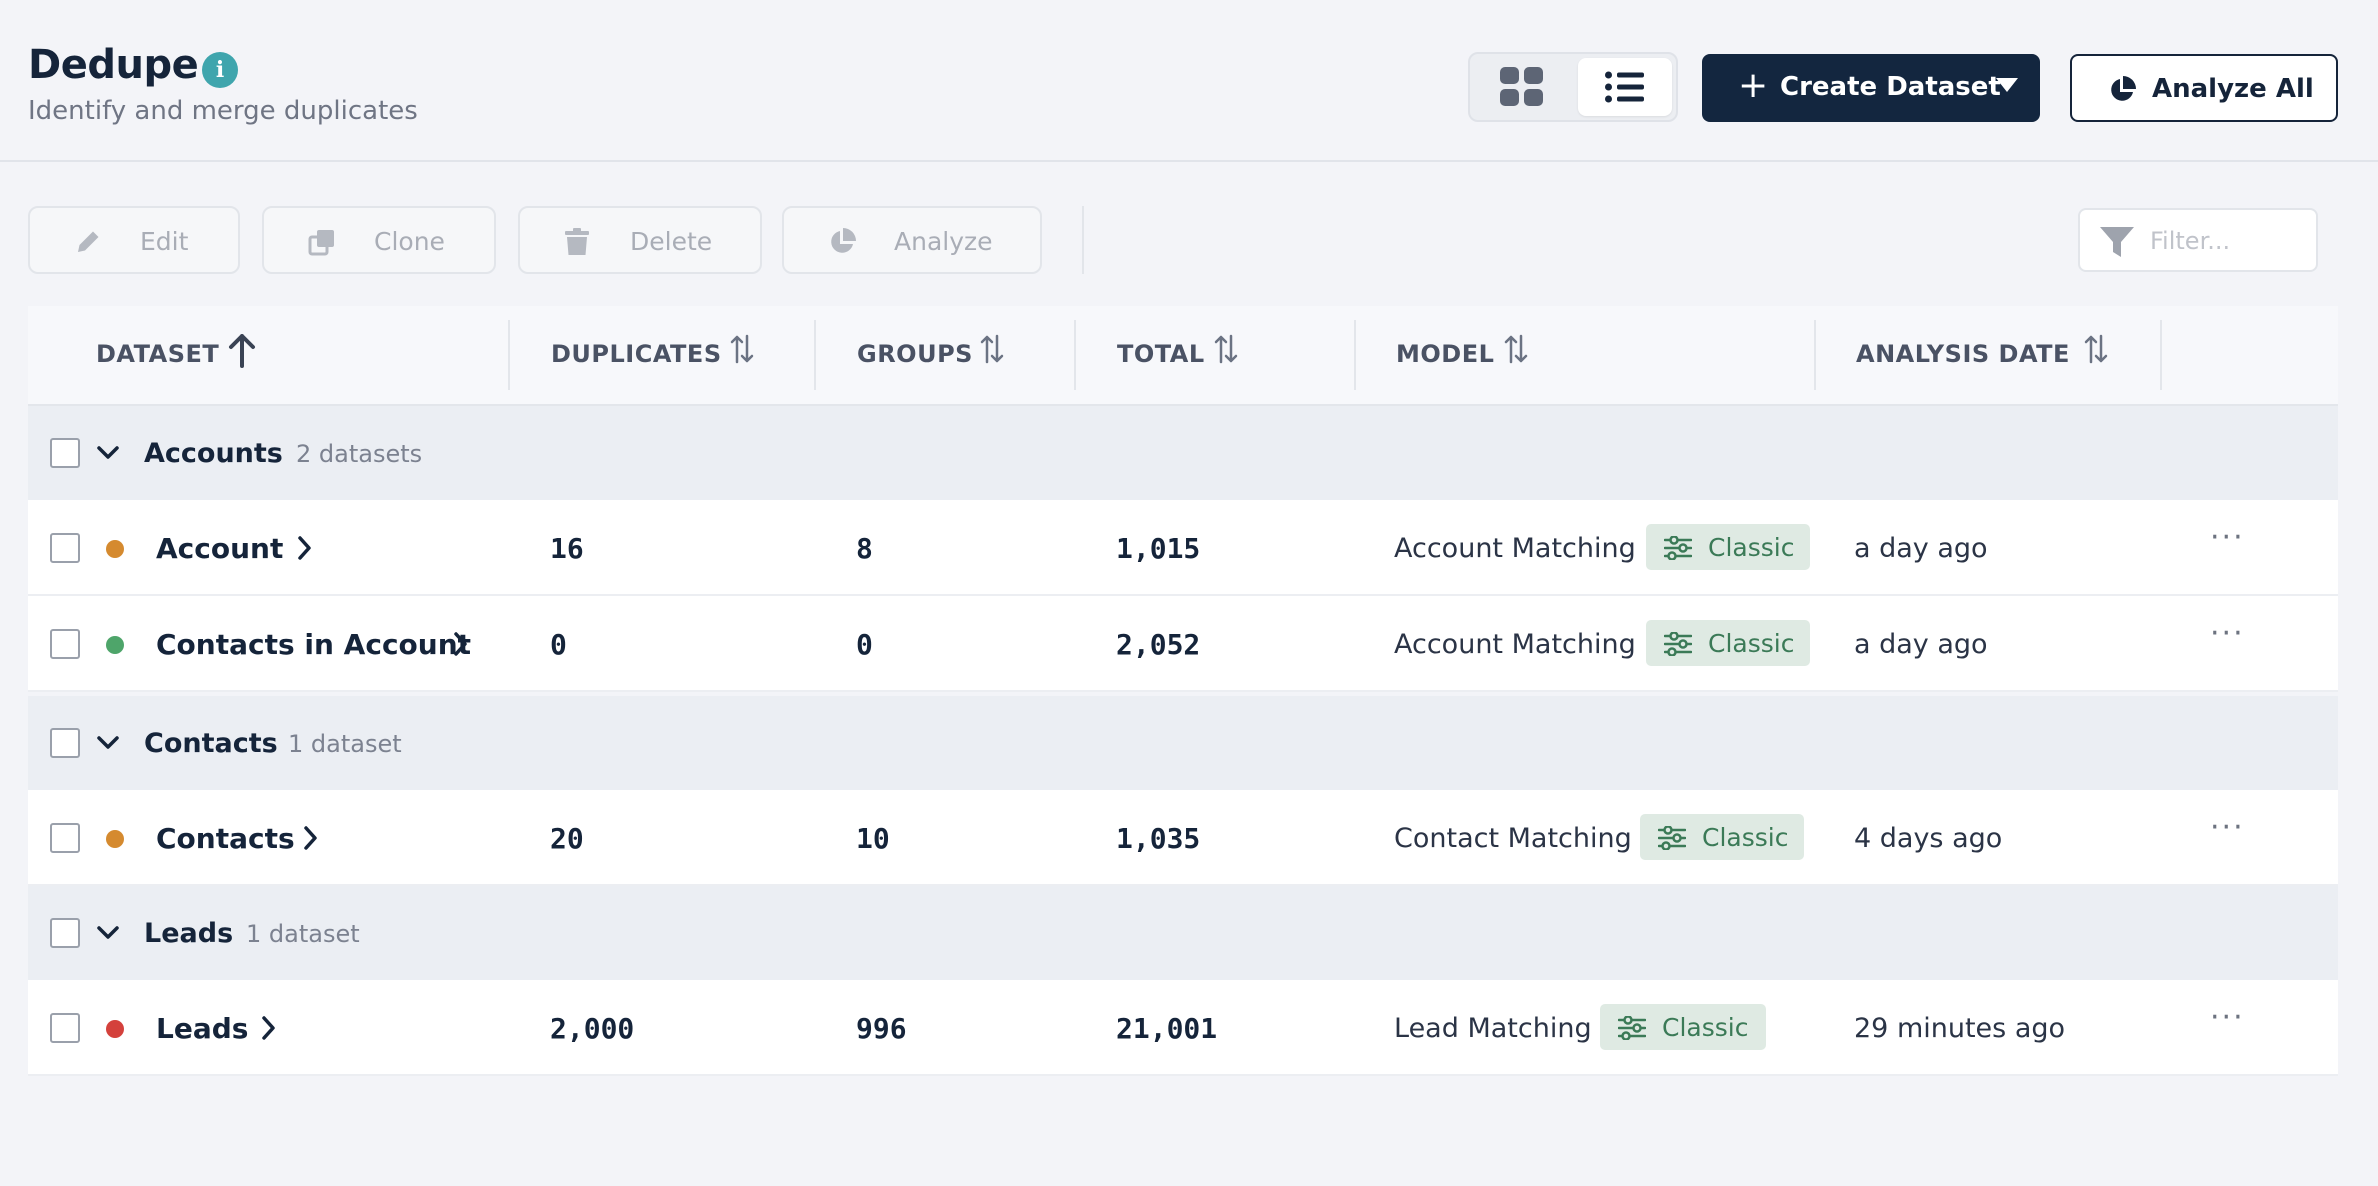 The height and width of the screenshot is (1186, 2378). What do you see at coordinates (1753, 85) in the screenshot?
I see `plus-icon: +` at bounding box center [1753, 85].